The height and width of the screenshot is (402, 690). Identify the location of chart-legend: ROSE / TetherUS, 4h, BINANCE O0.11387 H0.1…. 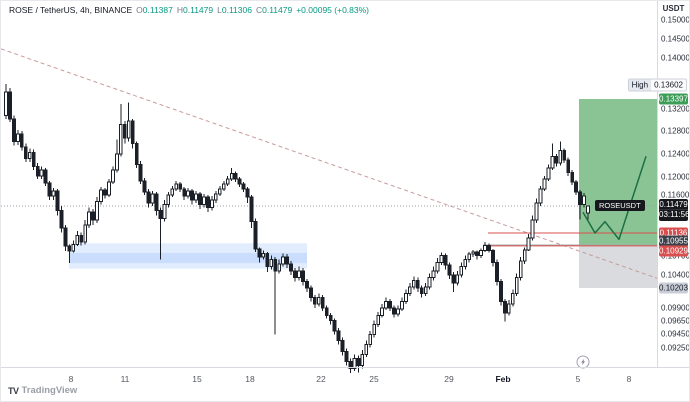
(189, 10).